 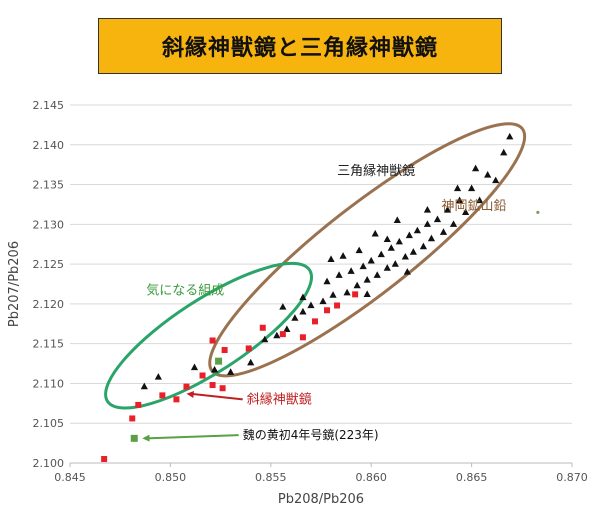 I want to click on annotation-label: 気になる組成, so click(x=185, y=290).